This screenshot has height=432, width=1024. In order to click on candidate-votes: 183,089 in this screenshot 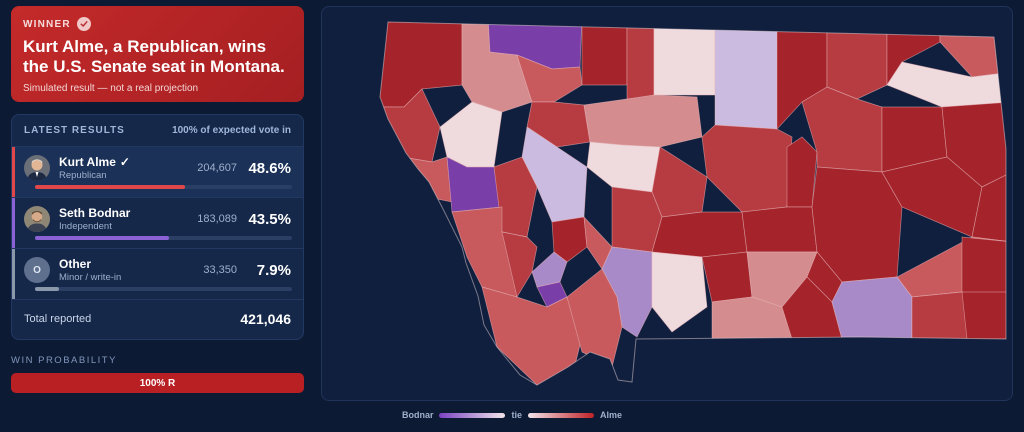, I will do `click(217, 219)`.